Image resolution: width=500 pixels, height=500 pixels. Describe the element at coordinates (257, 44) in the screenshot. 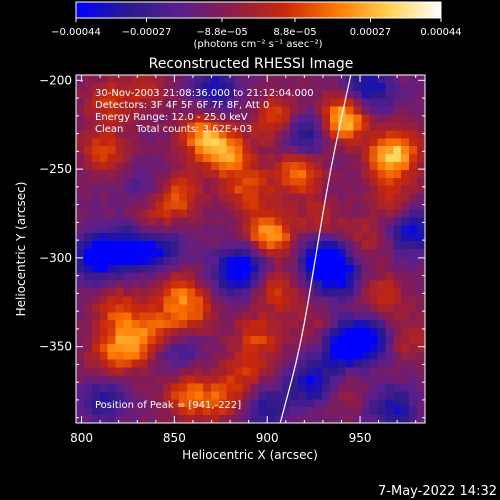

I see `colorbar-unit-label: (photons cm⁻² s⁻¹ asec⁻²)` at that location.